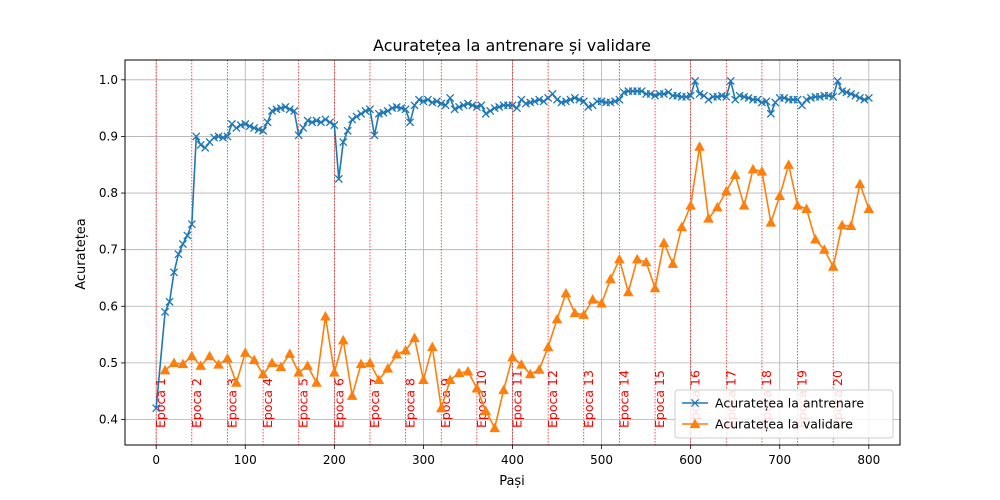 Image resolution: width=1000 pixels, height=500 pixels. Describe the element at coordinates (108, 363) in the screenshot. I see `y-tick-label: 0.5` at that location.